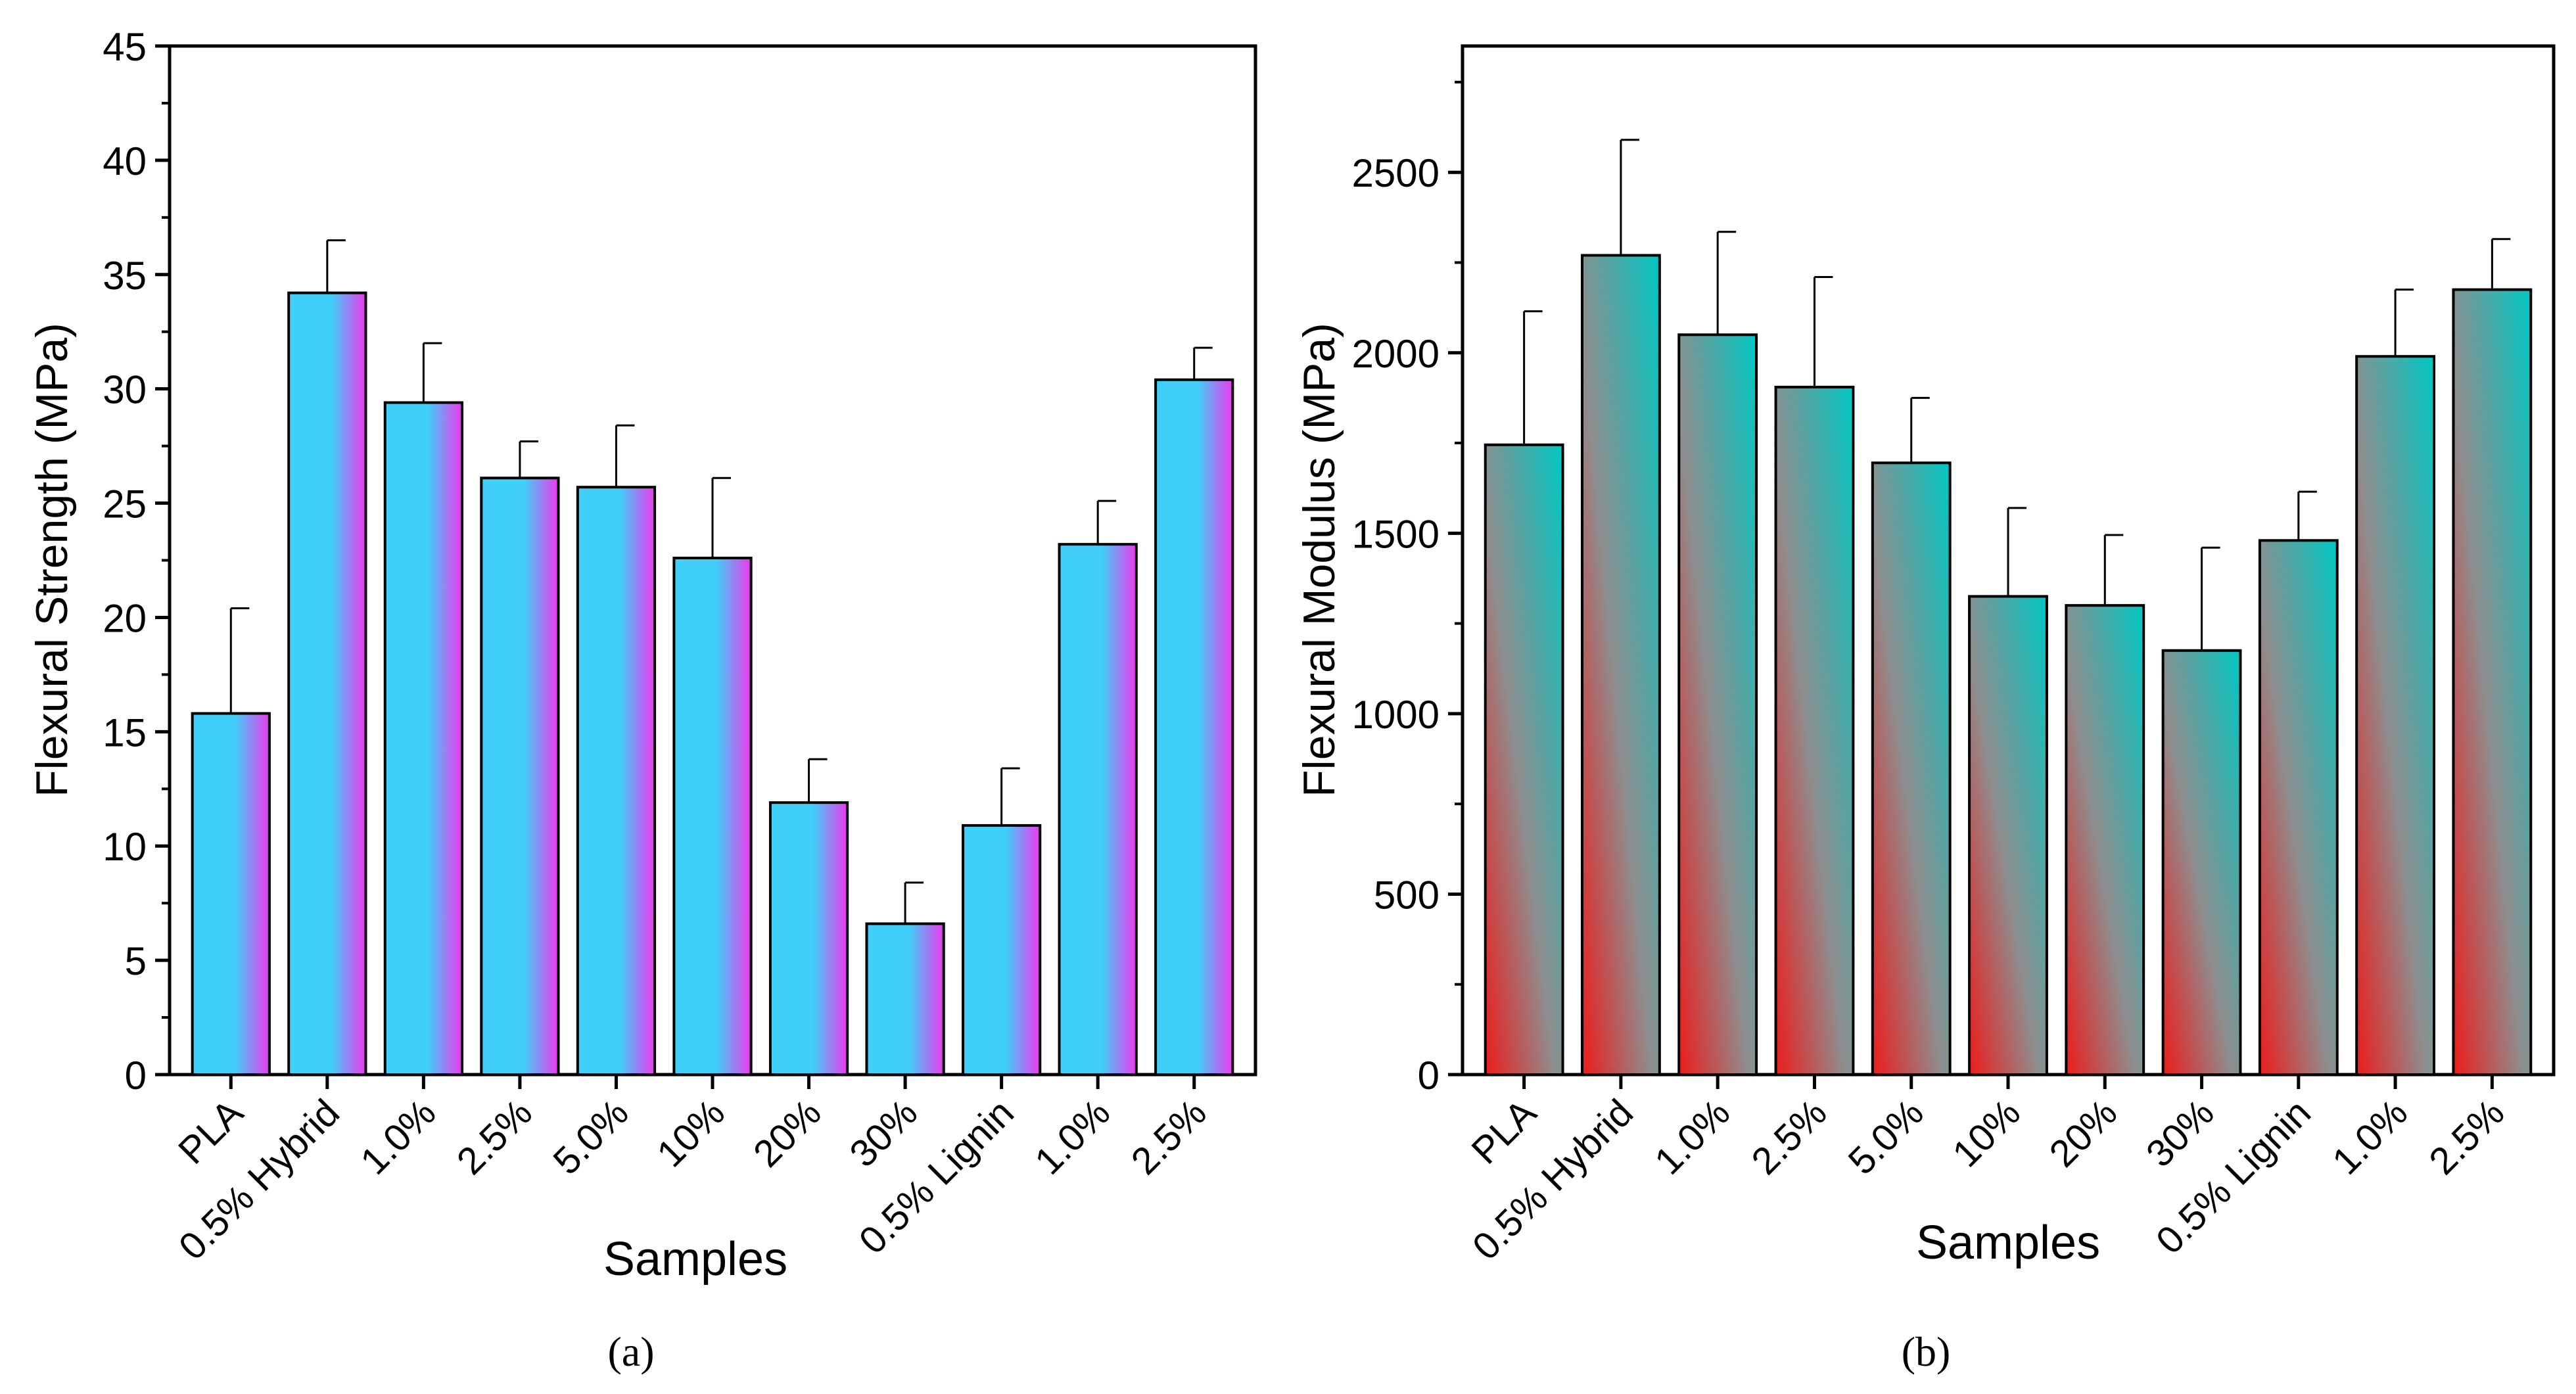  What do you see at coordinates (695, 1259) in the screenshot?
I see `x-axis-label-a: Samples` at bounding box center [695, 1259].